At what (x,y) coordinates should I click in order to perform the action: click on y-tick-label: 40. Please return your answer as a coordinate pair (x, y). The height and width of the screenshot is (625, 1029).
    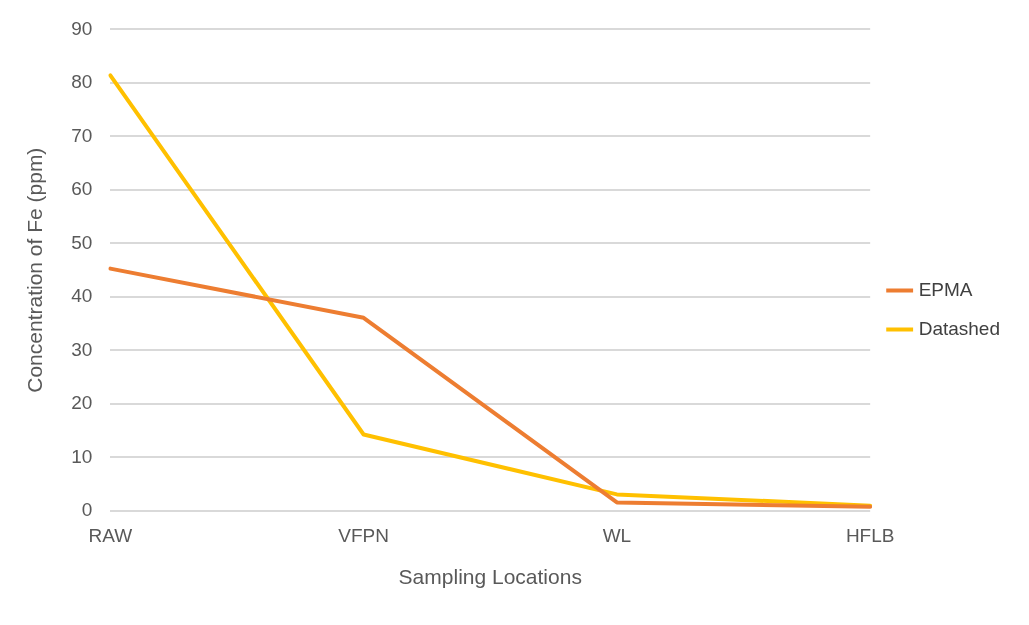
    Looking at the image, I should click on (82, 296).